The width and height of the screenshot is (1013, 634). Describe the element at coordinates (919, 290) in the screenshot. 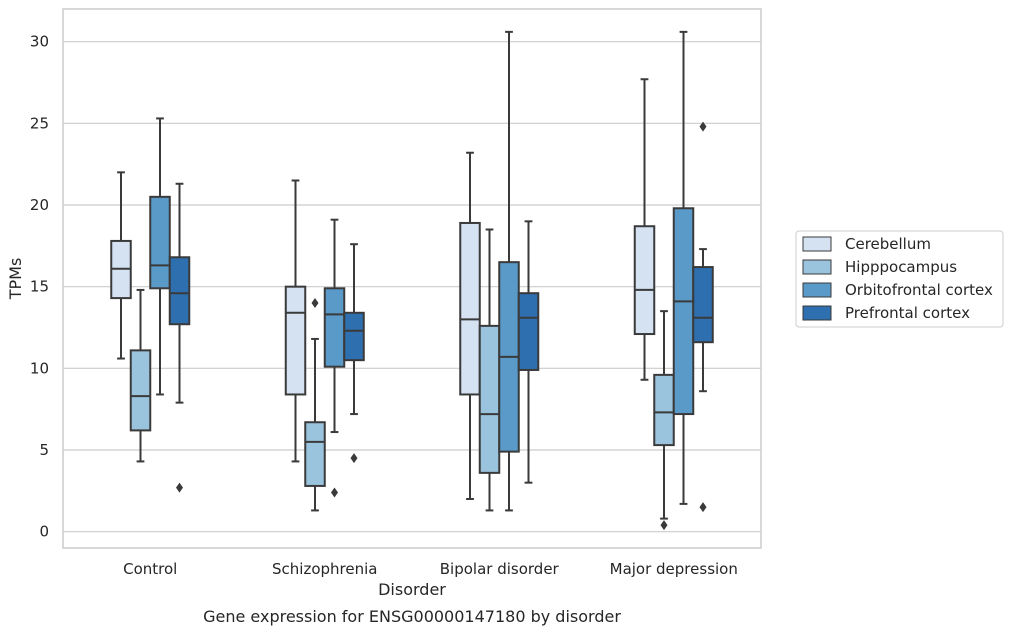

I see `legend-label: Orbitofrontal cortex` at that location.